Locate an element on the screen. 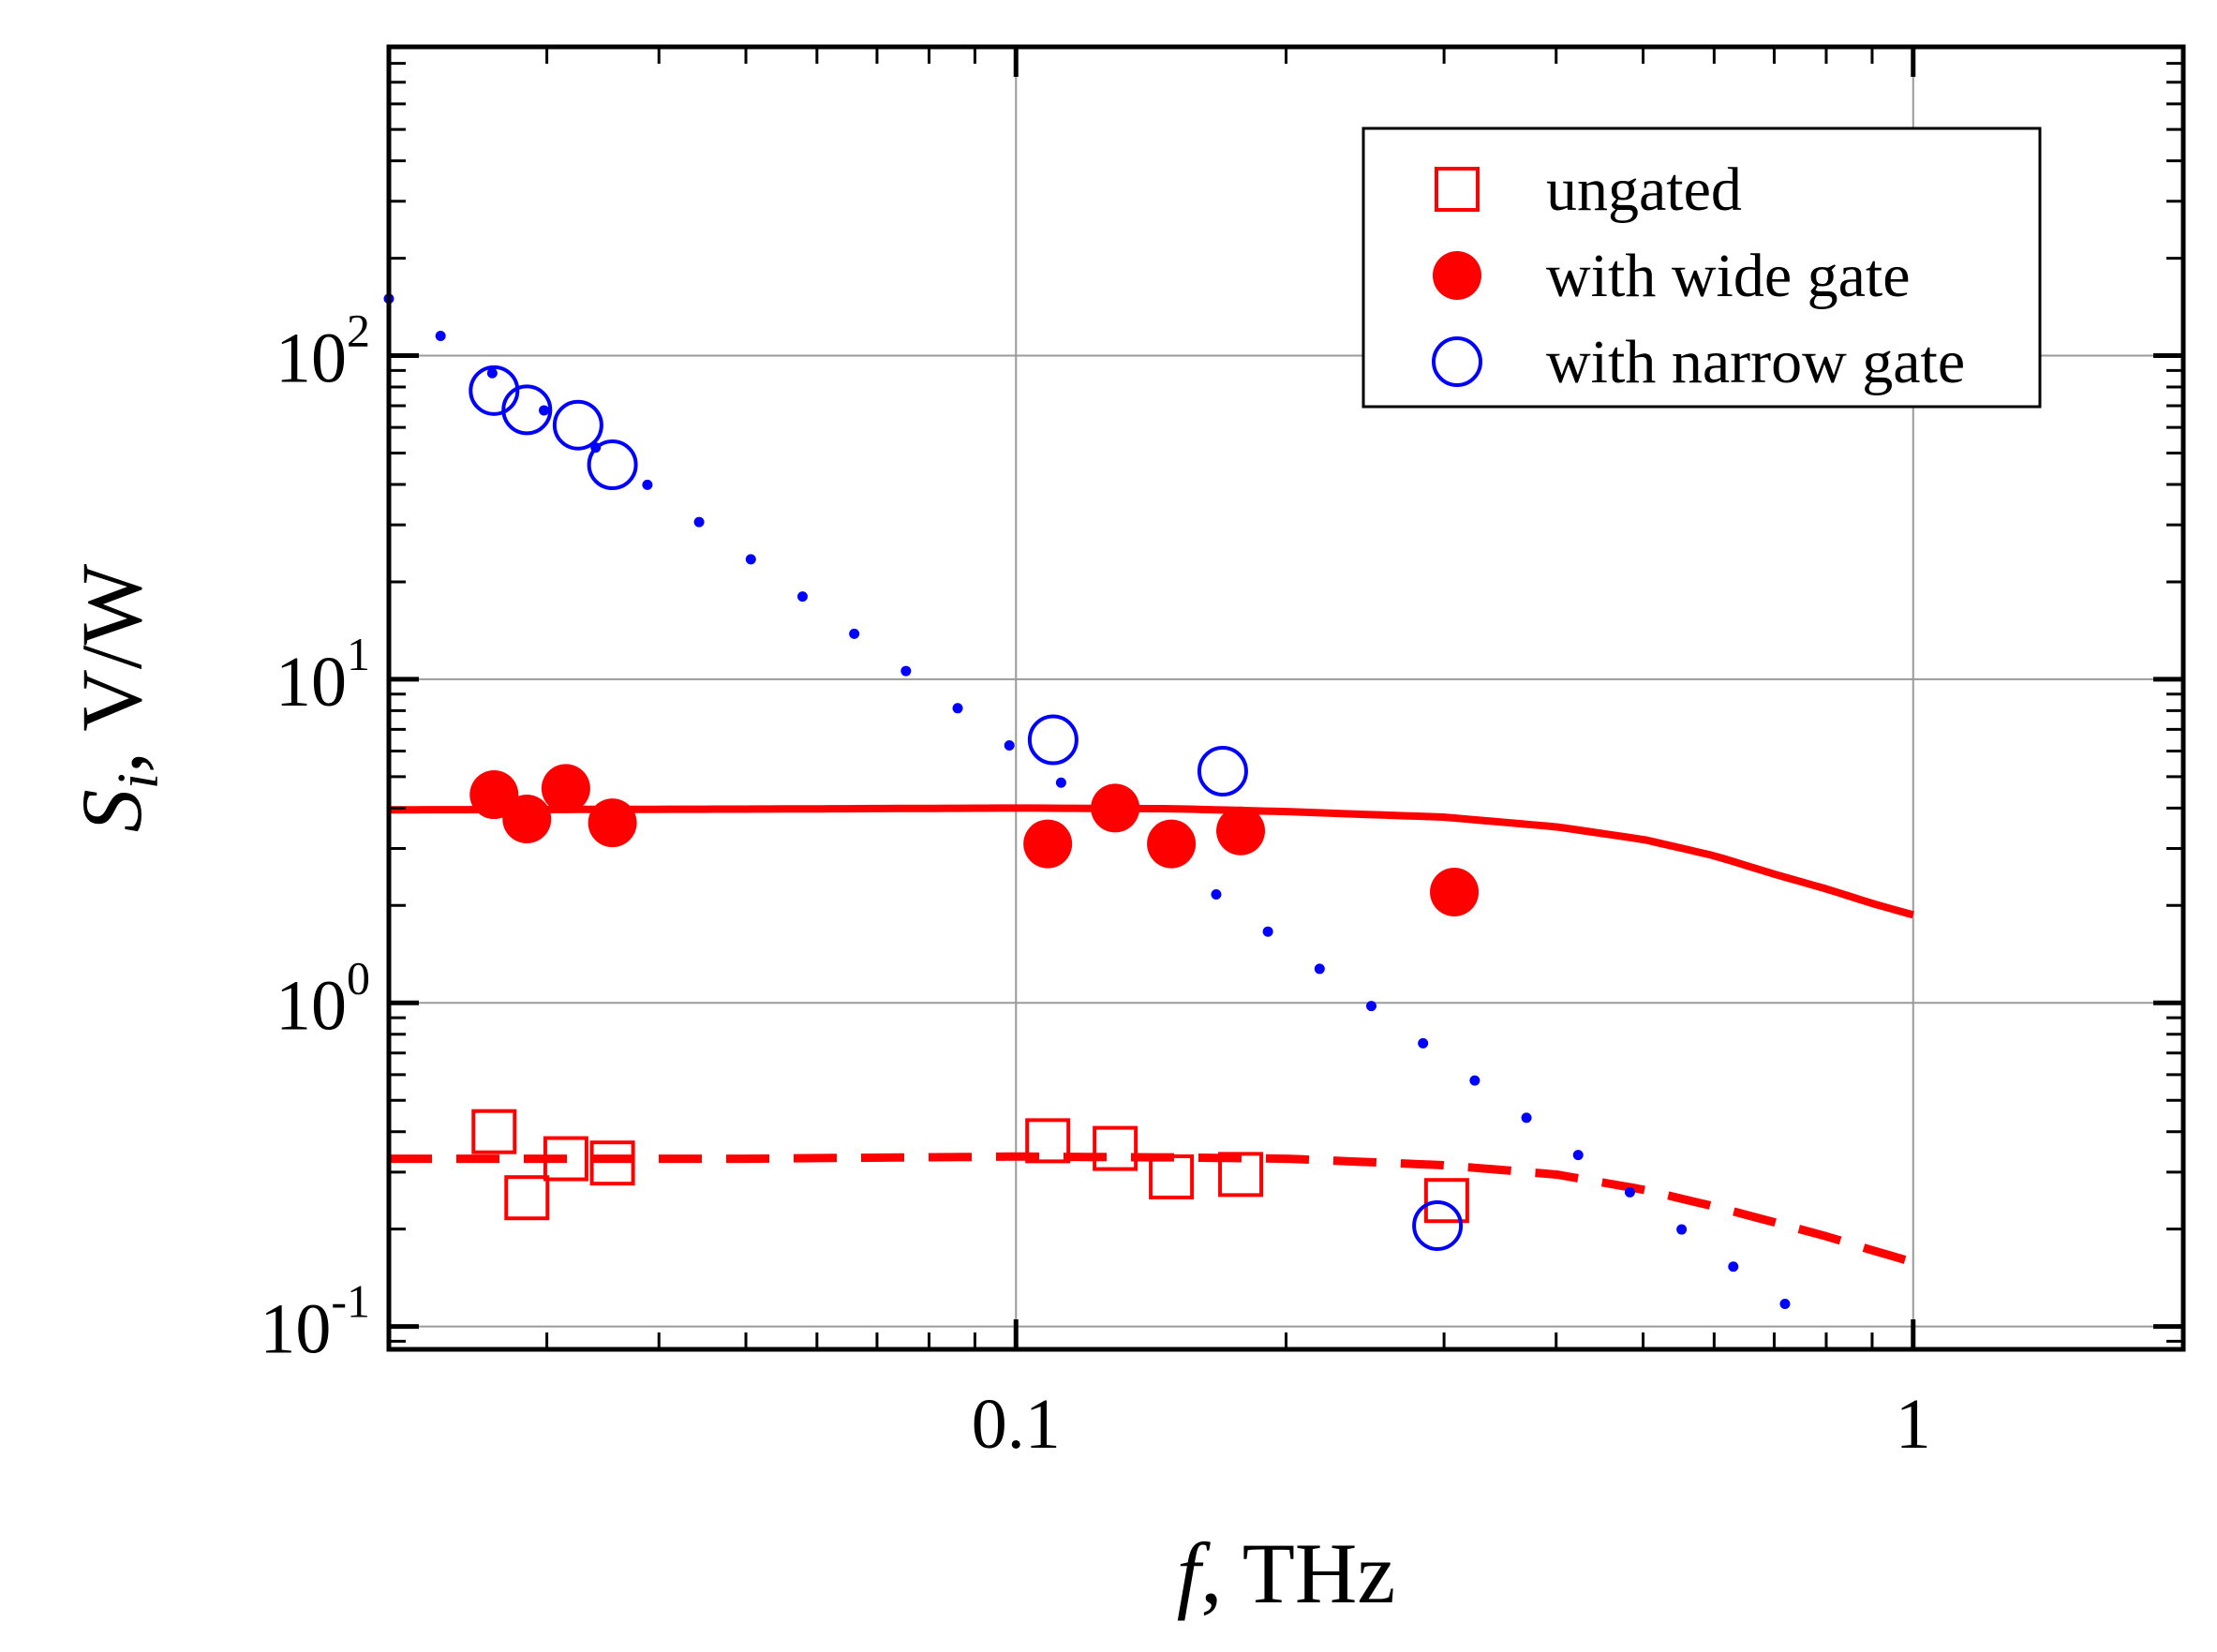 This screenshot has height=1652, width=2217. y-tick-exponent: 2 is located at coordinates (359, 331).